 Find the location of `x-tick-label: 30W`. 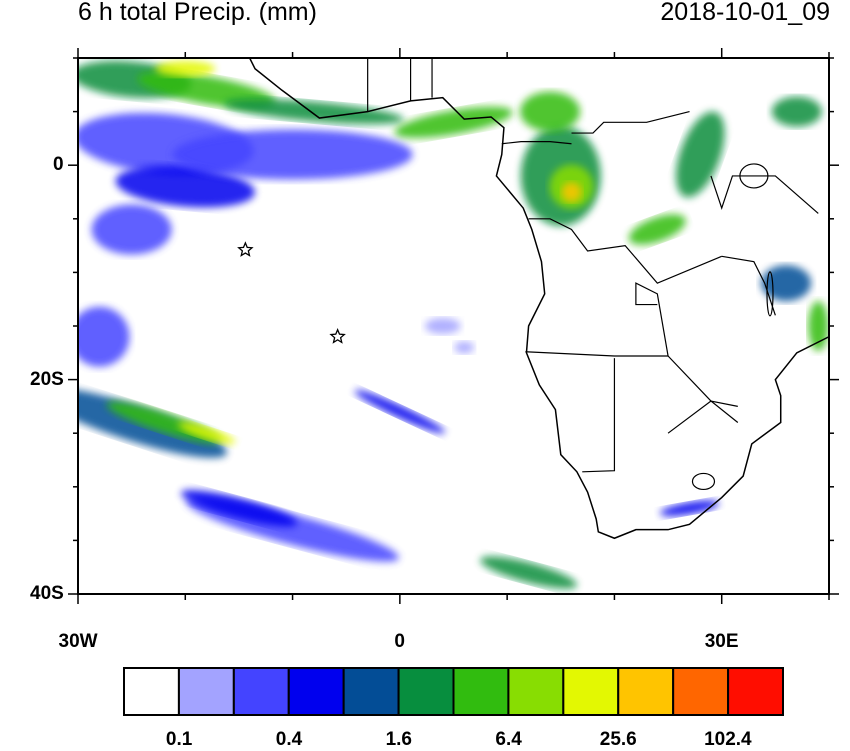

x-tick-label: 30W is located at coordinates (78, 641).